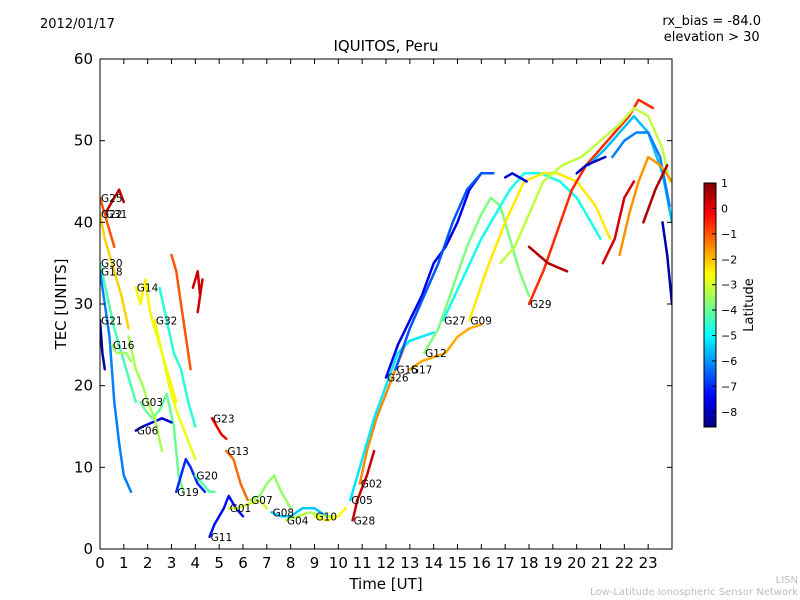 The height and width of the screenshot is (600, 800). What do you see at coordinates (433, 563) in the screenshot?
I see `x-tick-label: 14` at bounding box center [433, 563].